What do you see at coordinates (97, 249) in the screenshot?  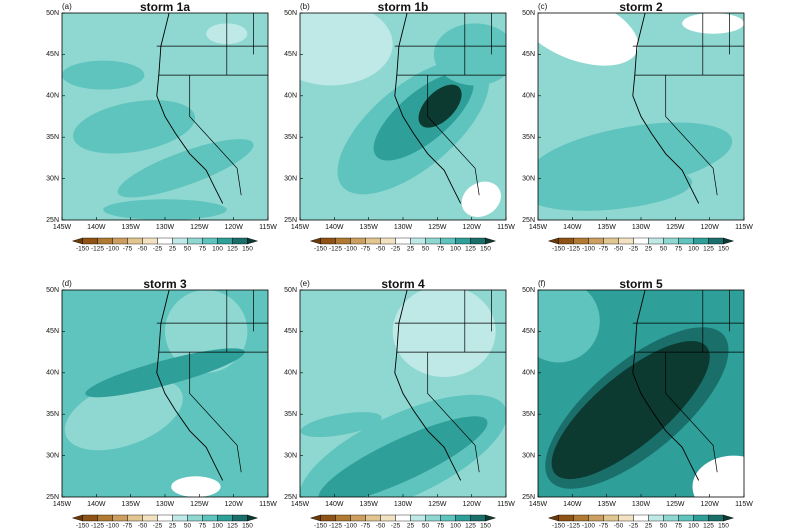 I see `colorbar-label: -125` at bounding box center [97, 249].